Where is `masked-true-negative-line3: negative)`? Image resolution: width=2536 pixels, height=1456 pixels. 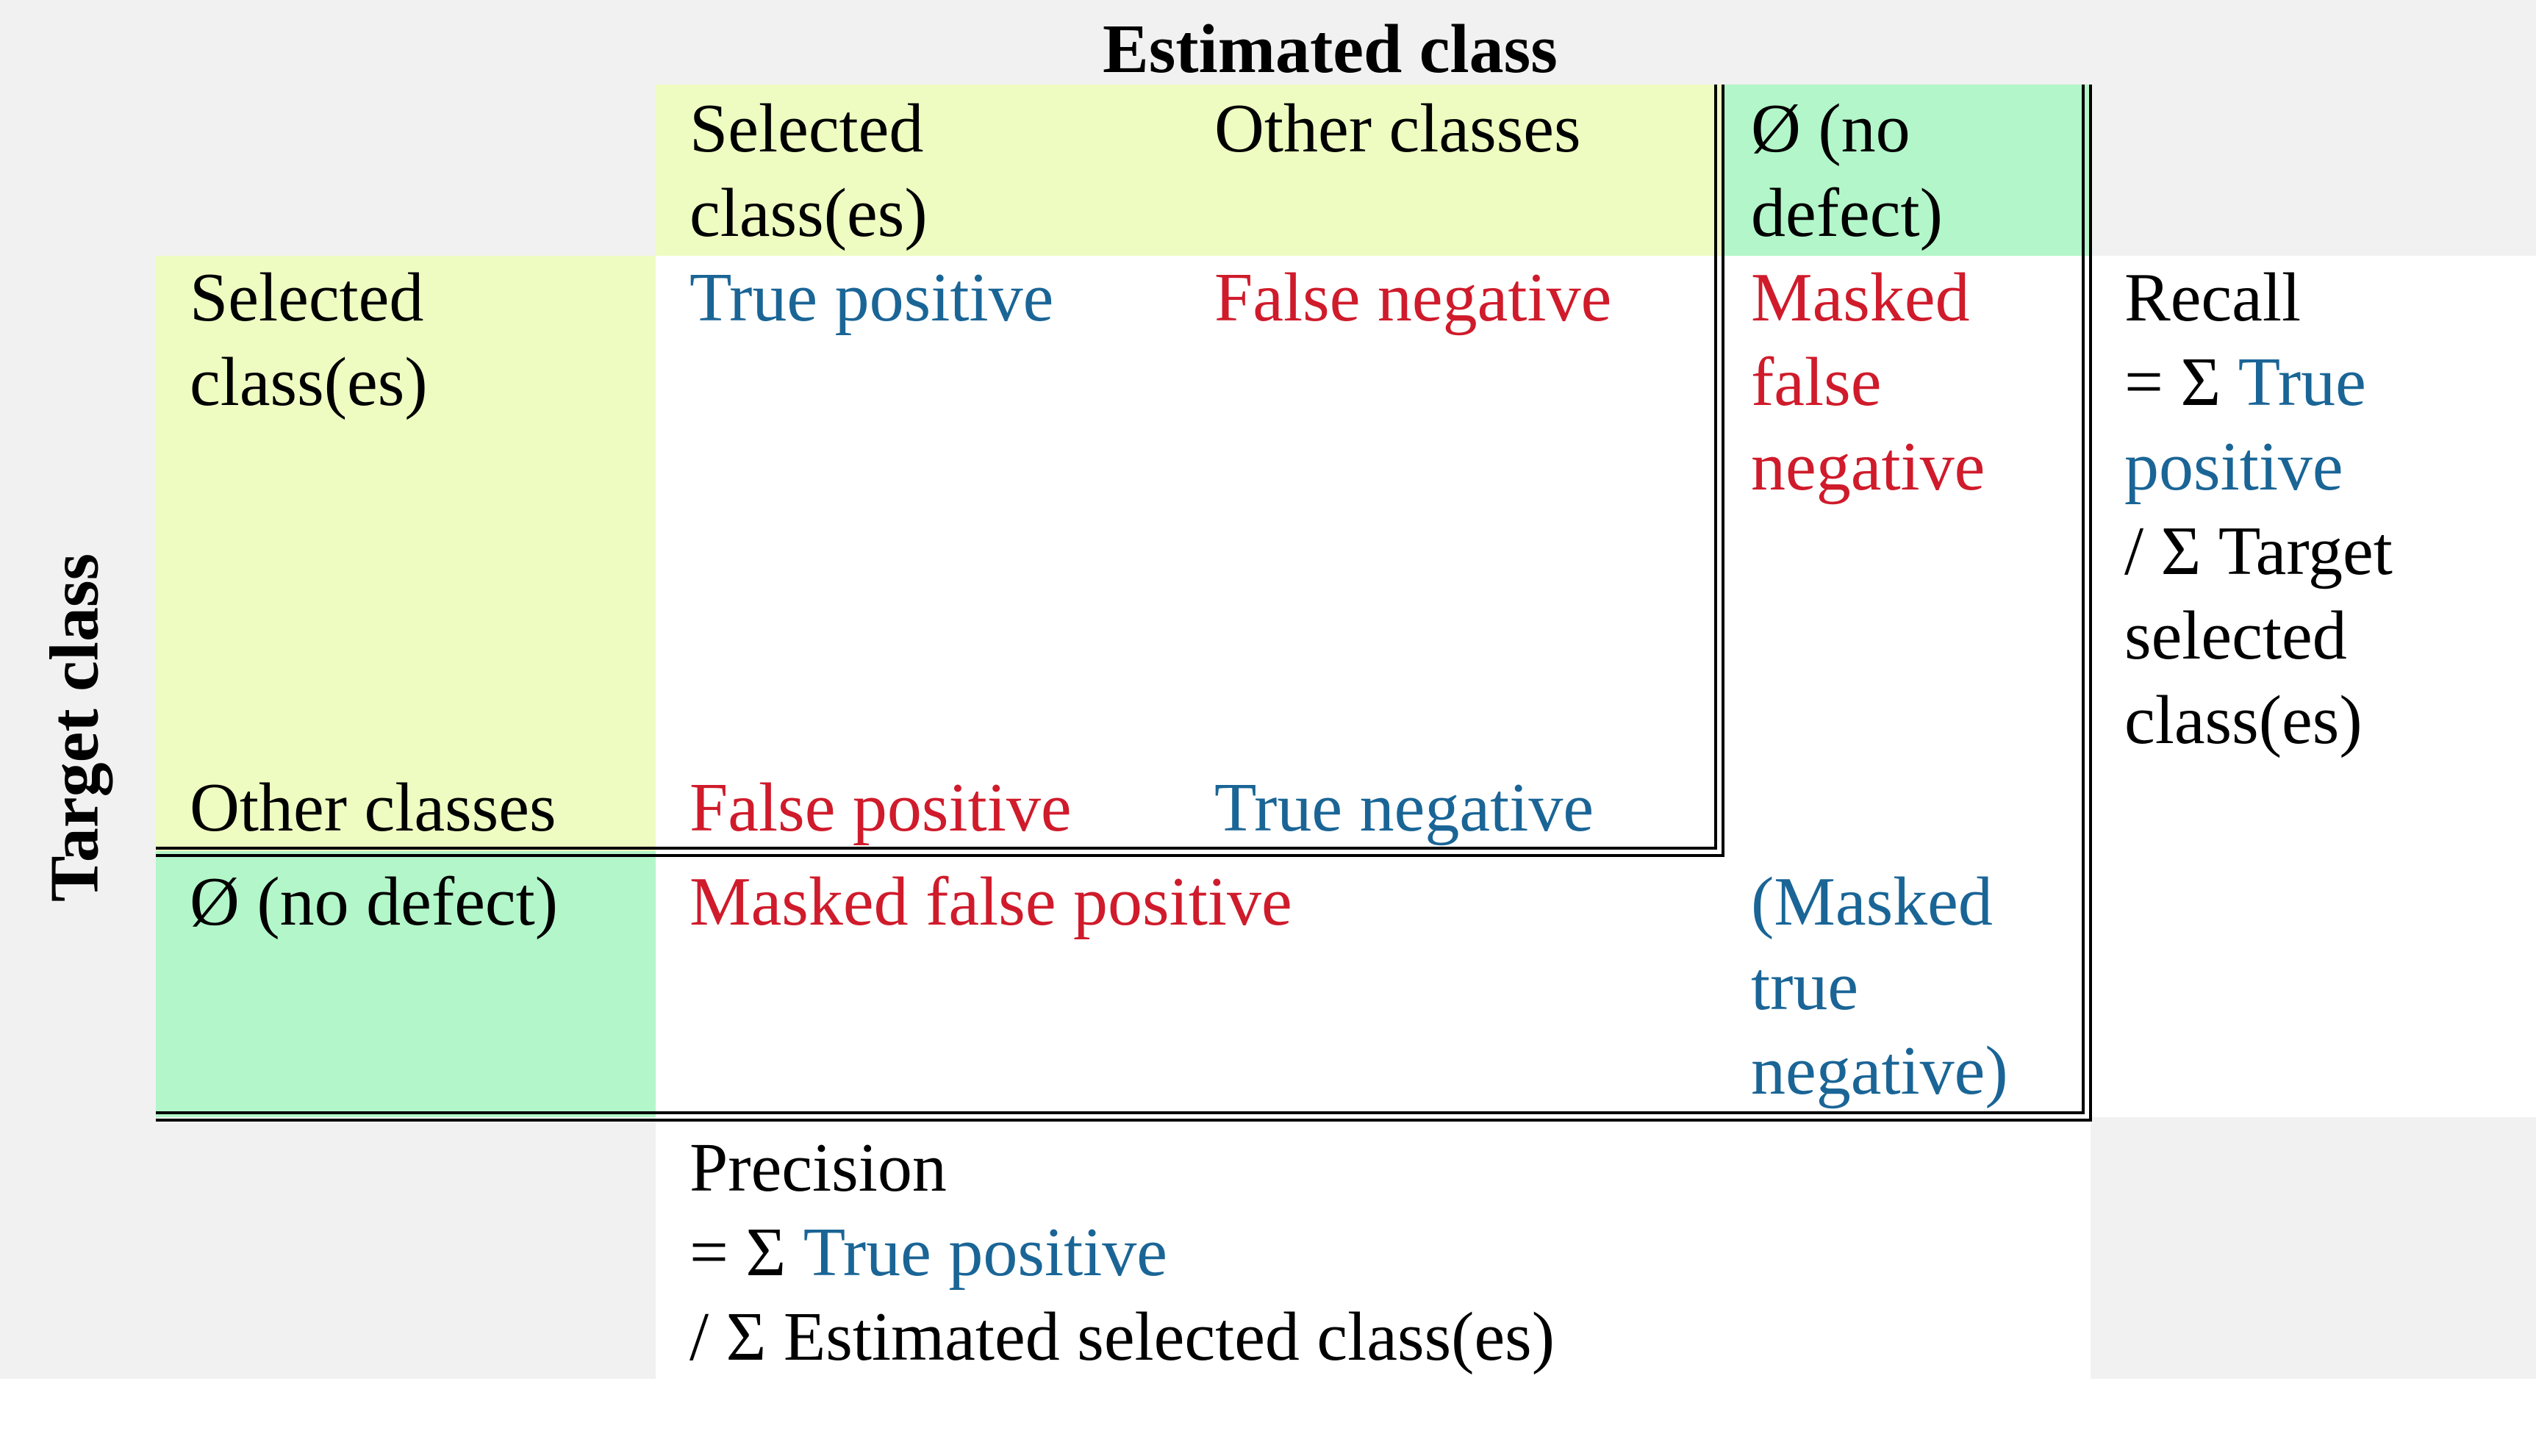
masked-true-negative-line3: negative) is located at coordinates (1879, 1071).